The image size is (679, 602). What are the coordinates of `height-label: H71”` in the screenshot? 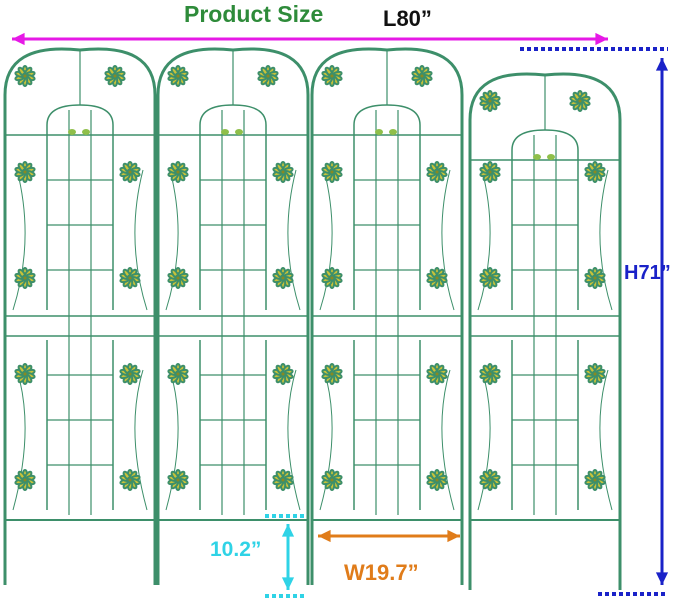 It's located at (647, 273).